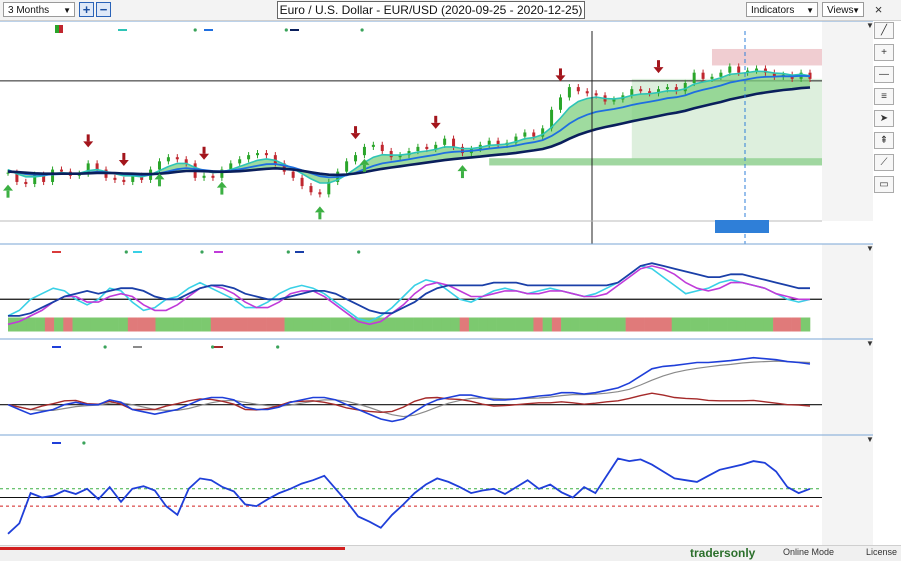 The height and width of the screenshot is (561, 901). I want to click on resistance-zone, so click(766, 57).